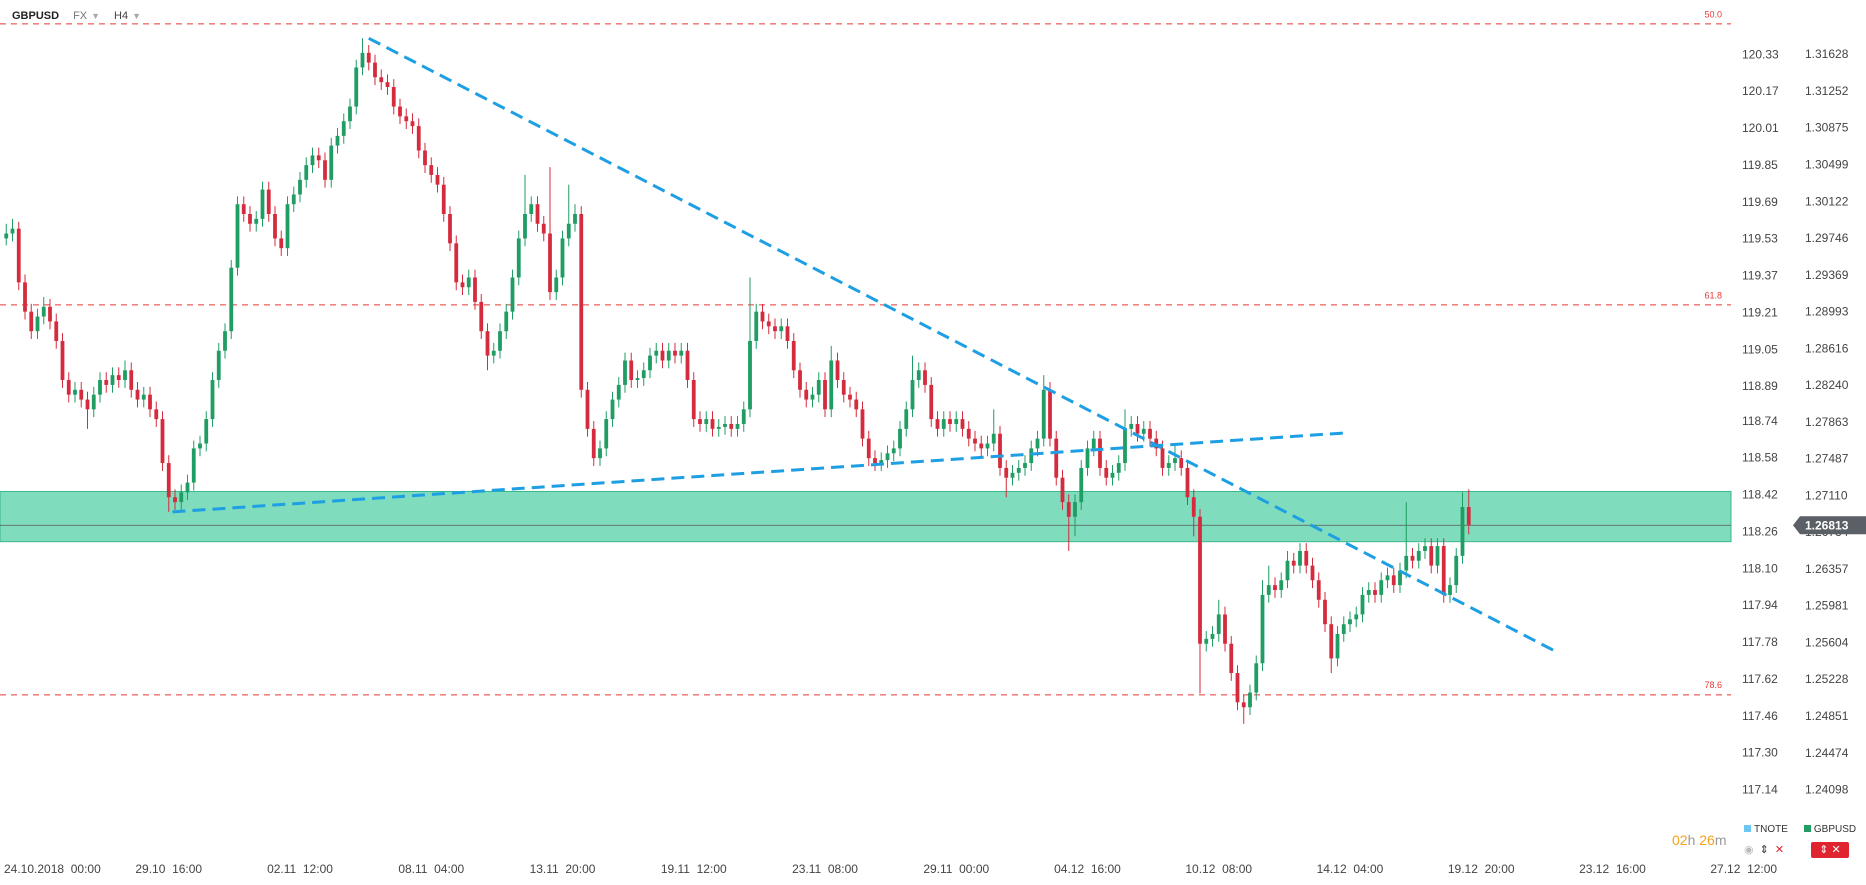 The image size is (1866, 885). Describe the element at coordinates (1830, 850) in the screenshot. I see `remove-button: ⇕ ✕` at that location.